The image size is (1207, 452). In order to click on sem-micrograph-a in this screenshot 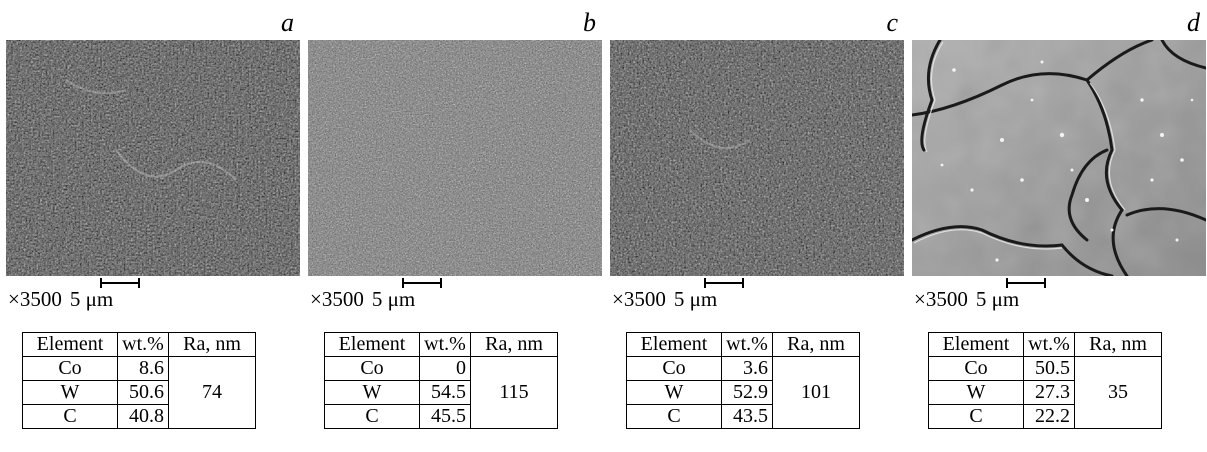, I will do `click(153, 158)`.